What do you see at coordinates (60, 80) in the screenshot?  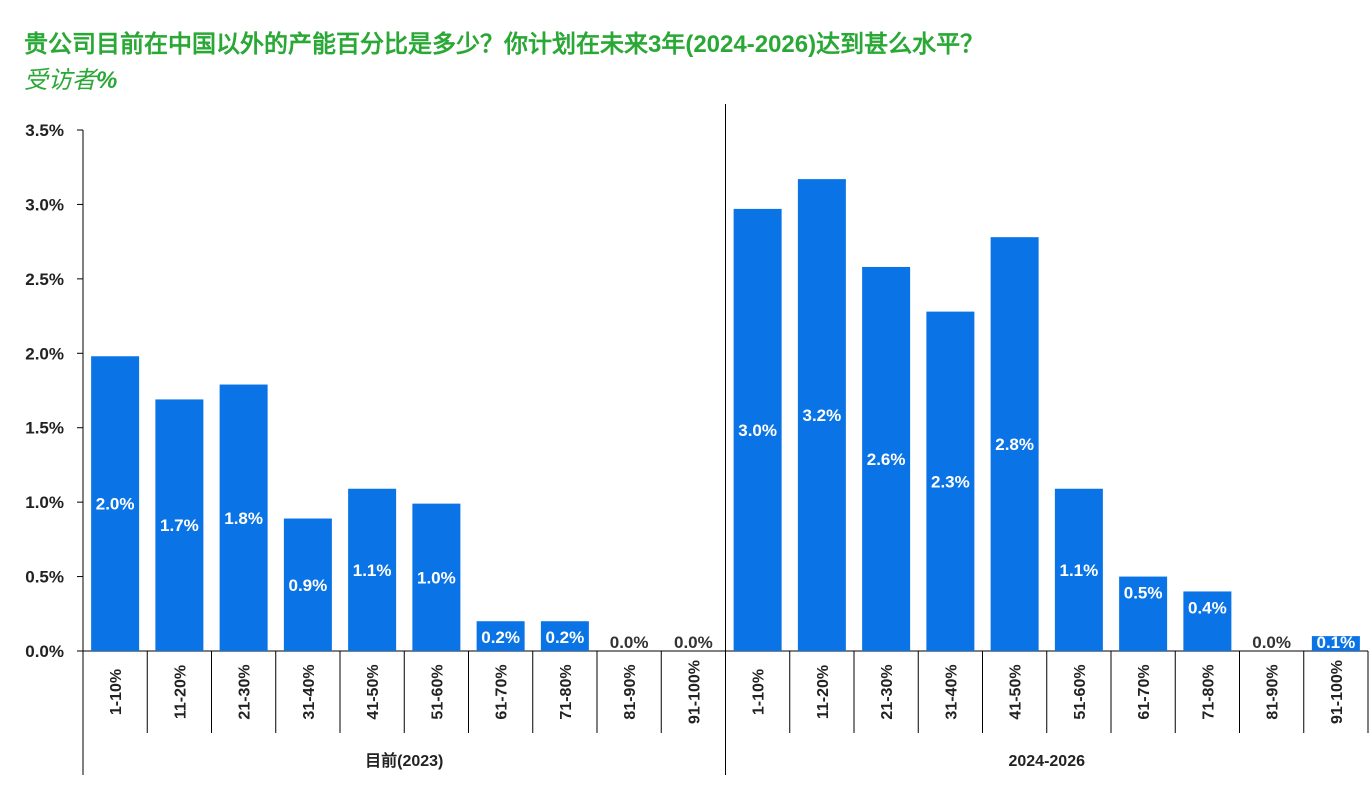 I see `subtitle-text: 受访者` at bounding box center [60, 80].